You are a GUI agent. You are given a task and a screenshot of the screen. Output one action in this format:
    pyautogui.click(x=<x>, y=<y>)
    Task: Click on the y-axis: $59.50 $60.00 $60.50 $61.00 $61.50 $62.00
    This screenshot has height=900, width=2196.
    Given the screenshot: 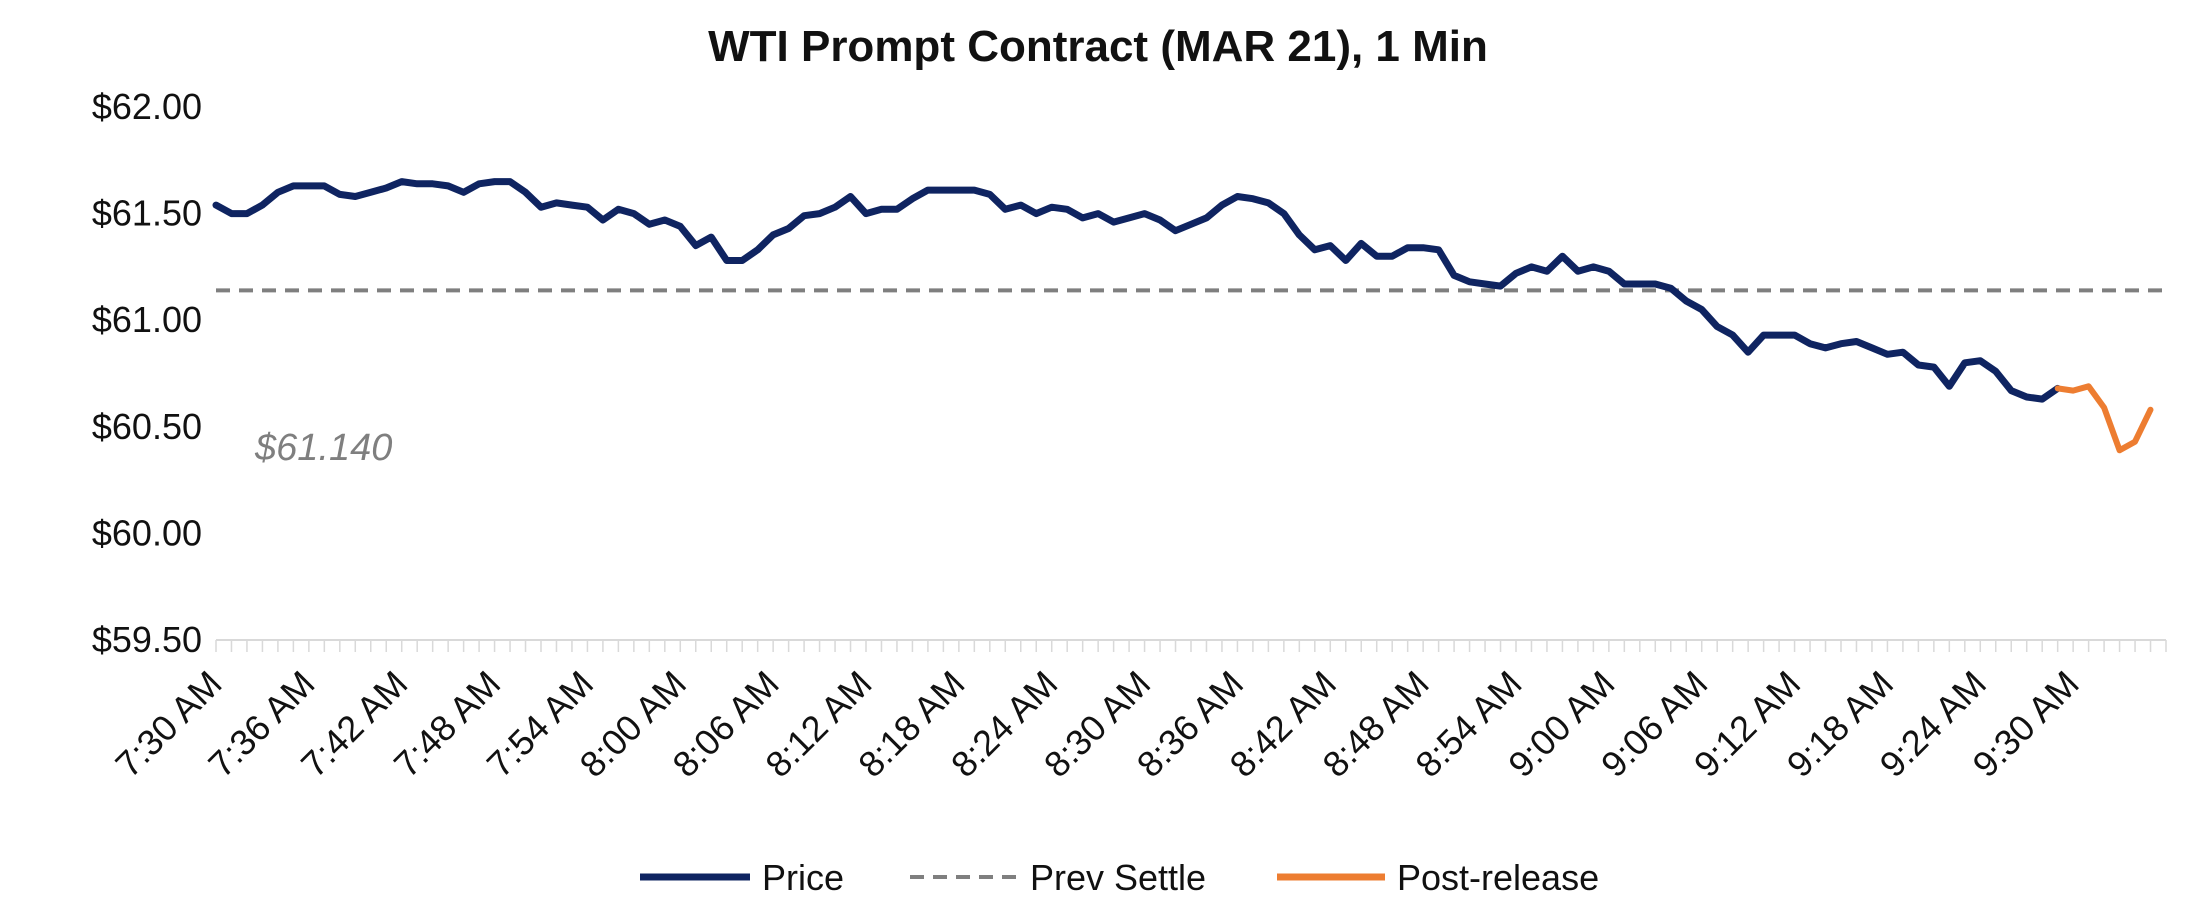 What is the action you would take?
    pyautogui.click(x=147, y=373)
    